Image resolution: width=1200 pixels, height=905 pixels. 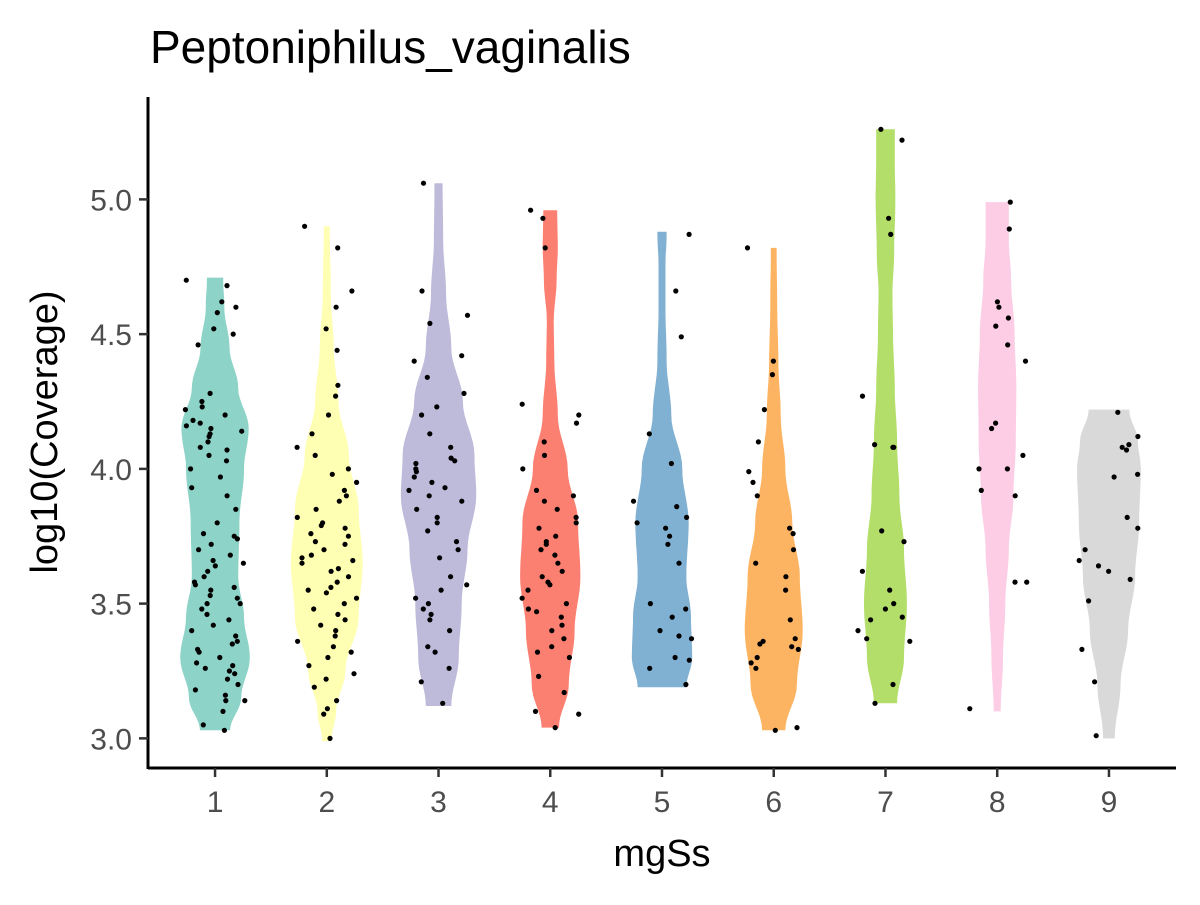 I want to click on y-tick-label: 4.0, so click(x=111, y=470).